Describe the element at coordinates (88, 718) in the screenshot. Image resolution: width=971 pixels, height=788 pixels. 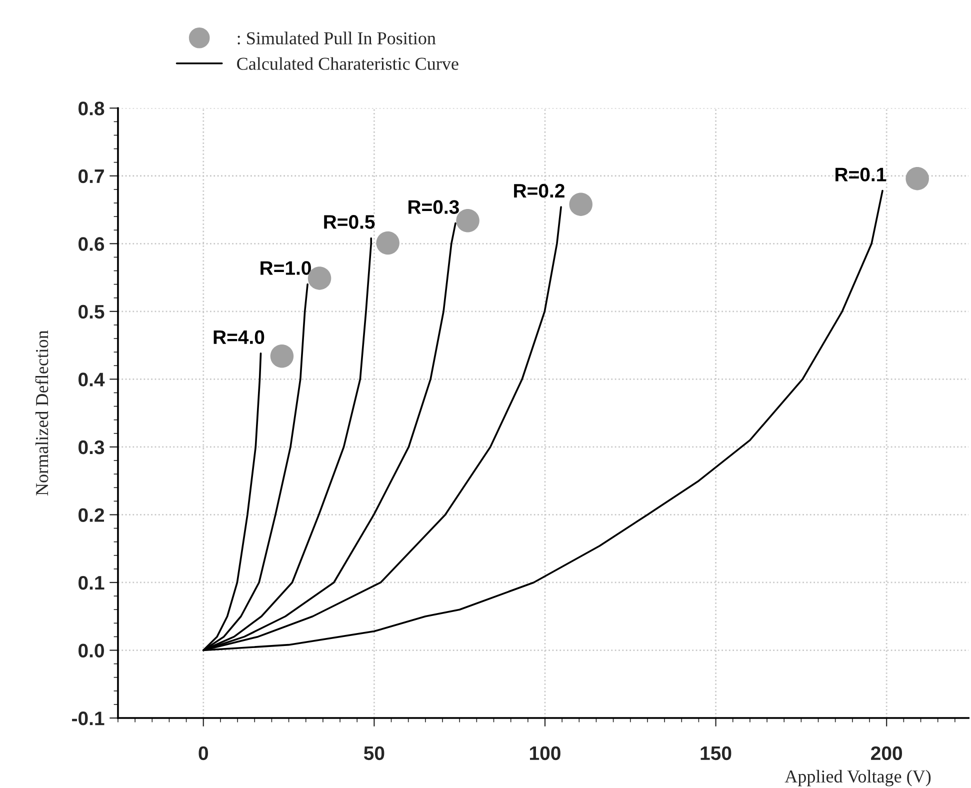
I see `y-tick-label: -0.1` at that location.